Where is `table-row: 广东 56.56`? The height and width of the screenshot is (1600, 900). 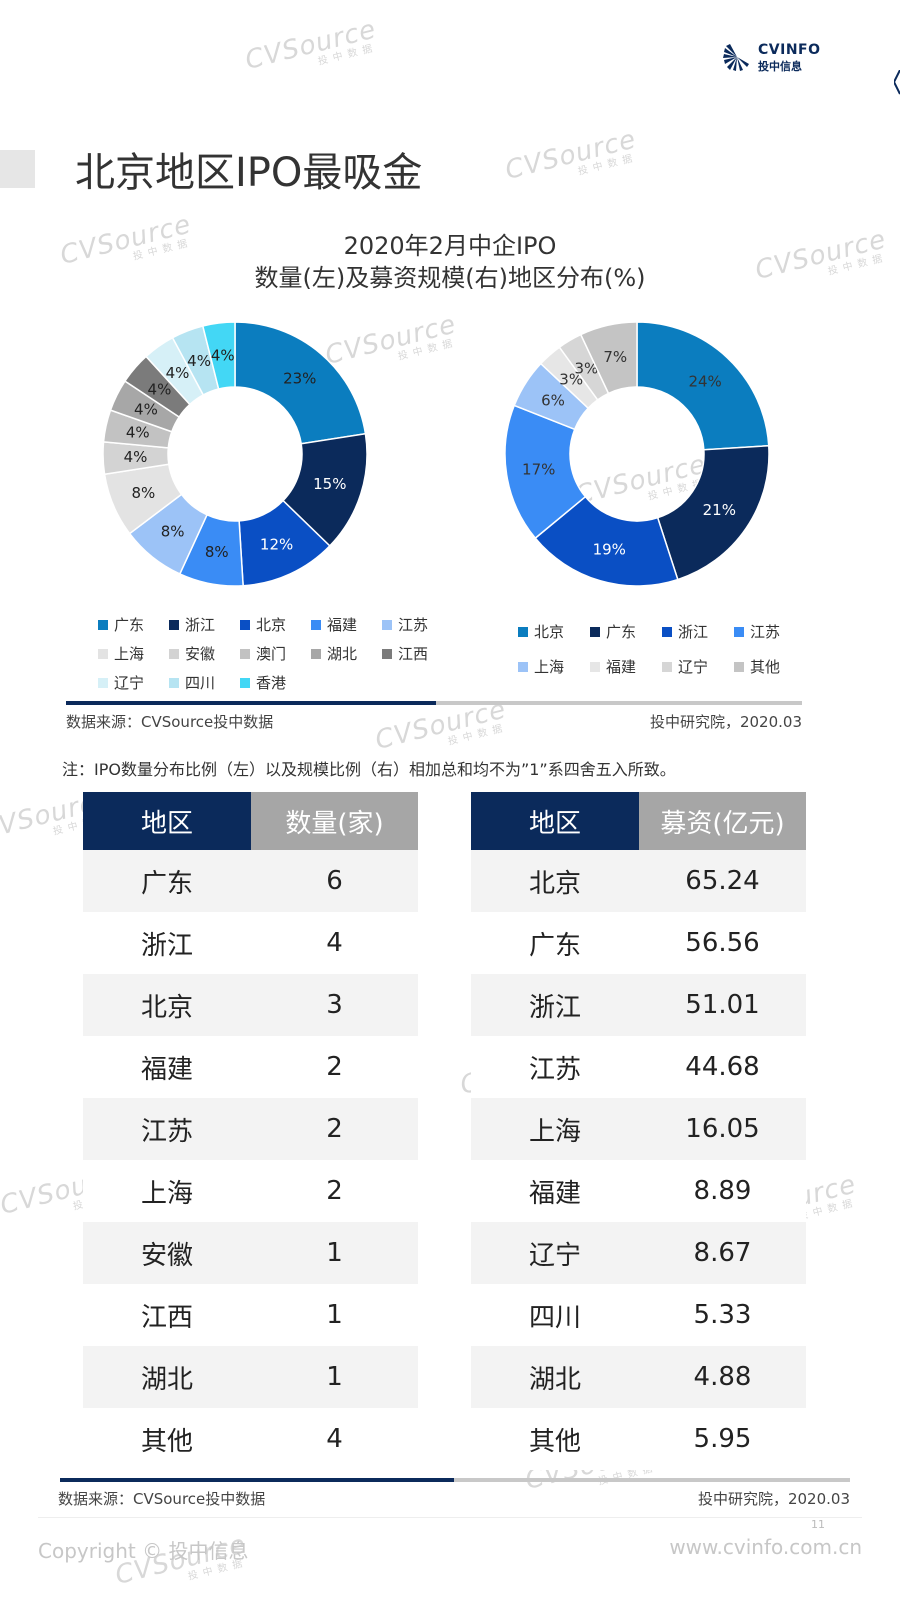
table-row: 广东 56.56 is located at coordinates (638, 943).